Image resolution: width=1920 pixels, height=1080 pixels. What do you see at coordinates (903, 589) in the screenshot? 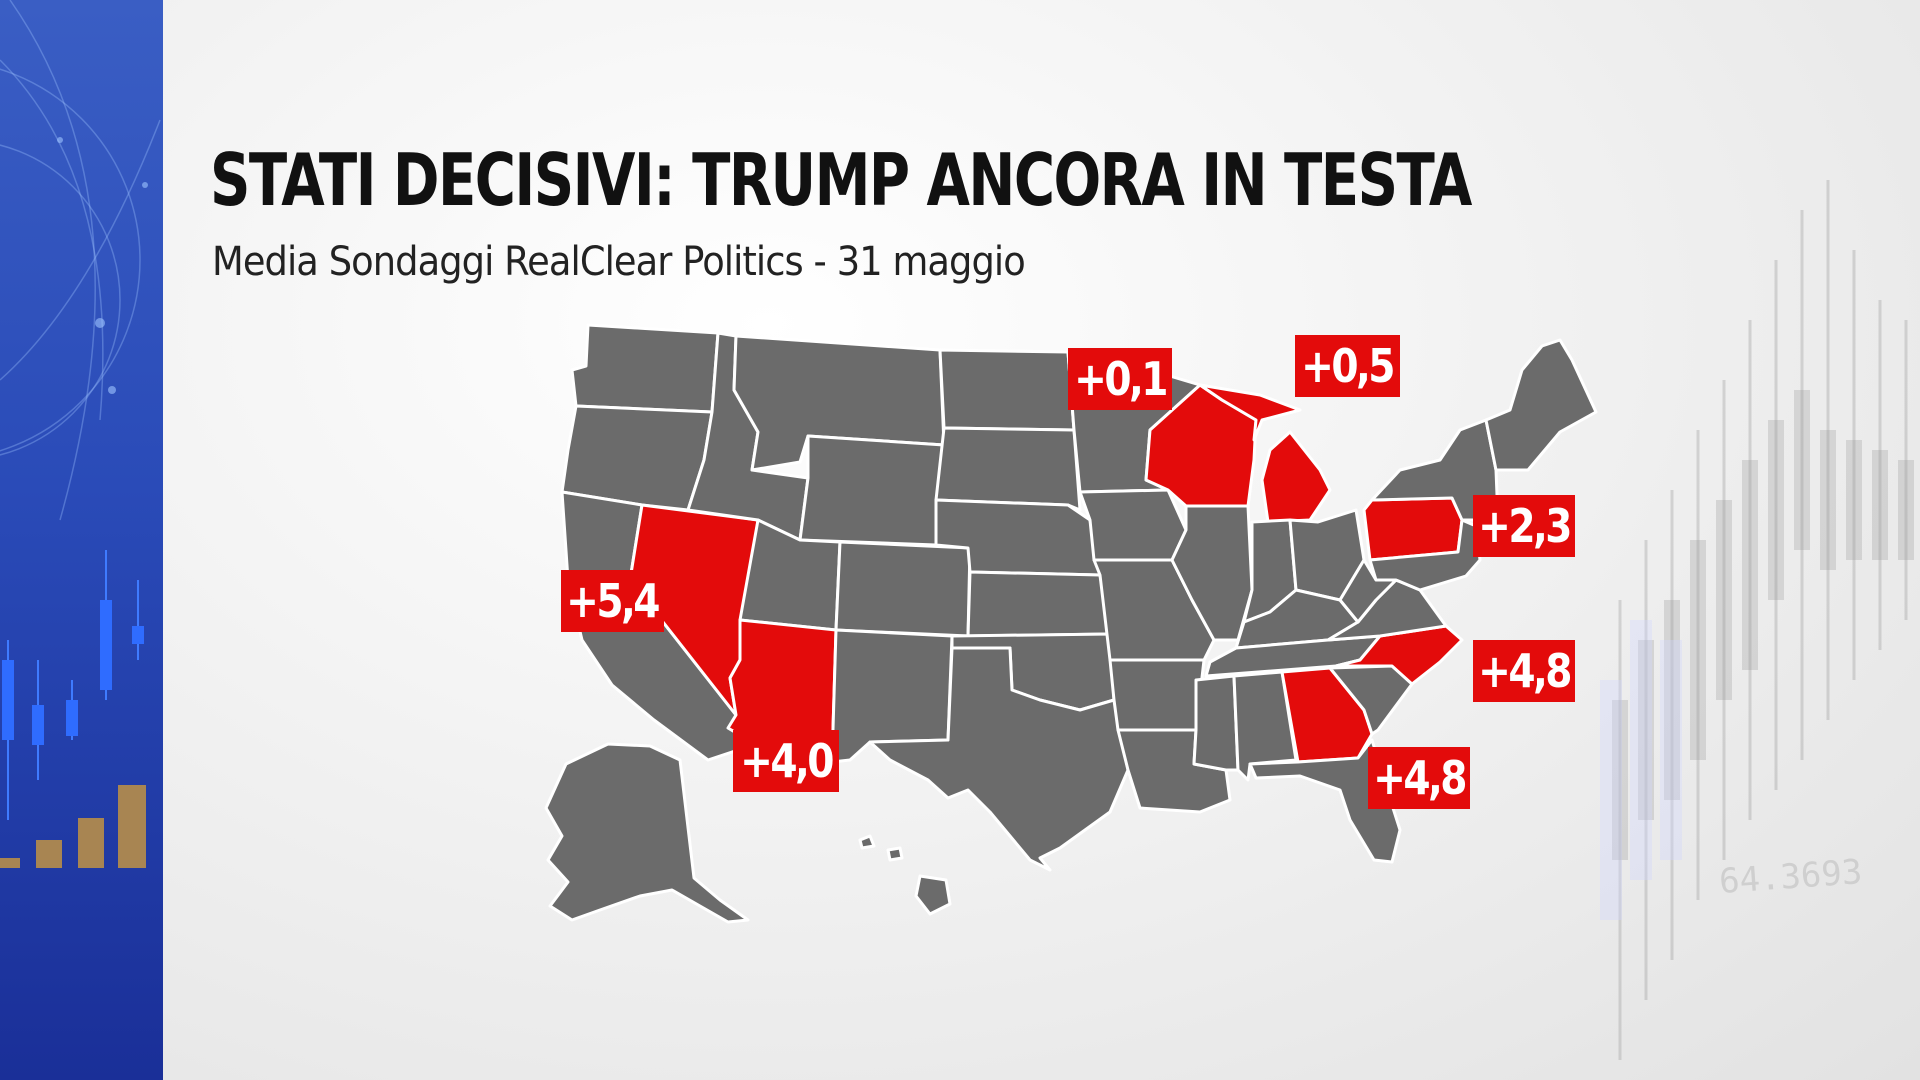
I see `state-colorado` at bounding box center [903, 589].